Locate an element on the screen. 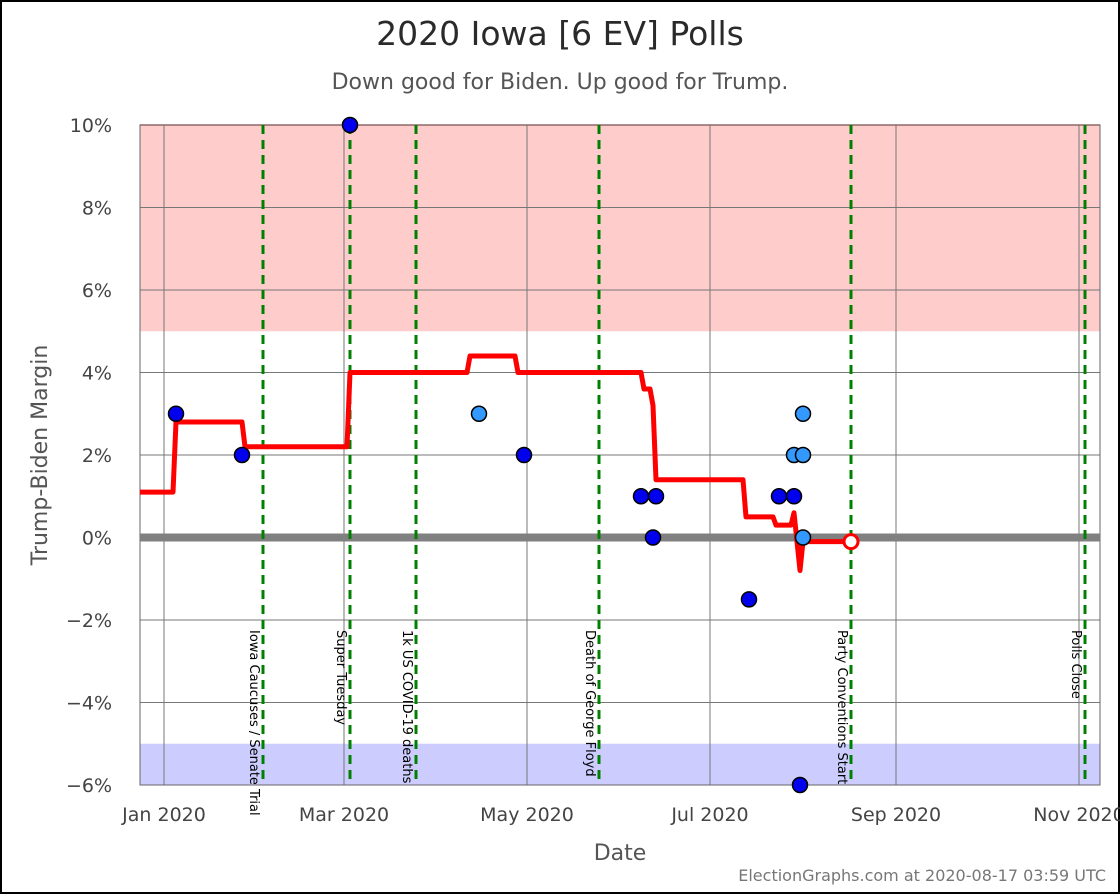 This screenshot has height=894, width=1120. y-tick-label: 8% is located at coordinates (97, 209).